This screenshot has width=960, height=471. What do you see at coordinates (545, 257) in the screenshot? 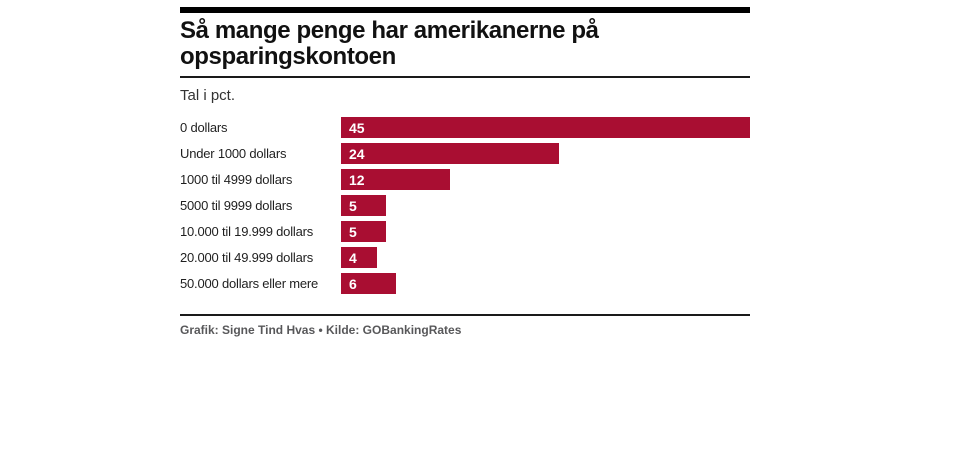
I see `bar-area: 4` at bounding box center [545, 257].